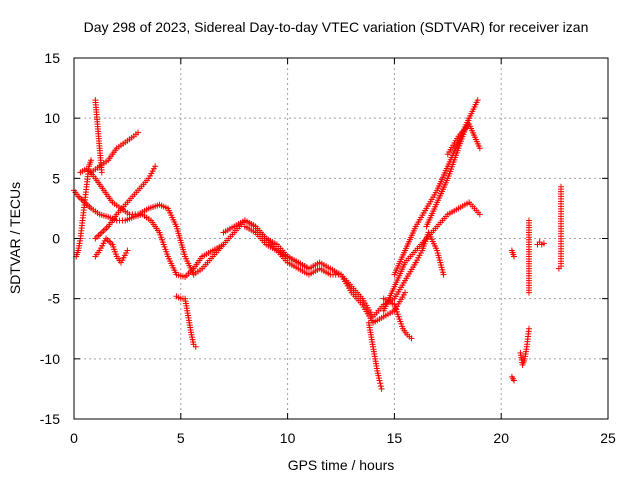 The width and height of the screenshot is (640, 480). I want to click on x-tick-label: 20, so click(501, 438).